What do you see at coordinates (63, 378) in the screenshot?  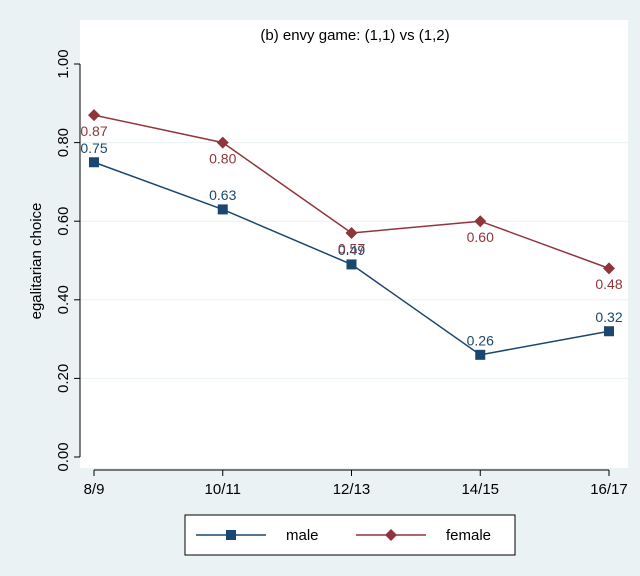 I see `y-tick-label: 0.20` at bounding box center [63, 378].